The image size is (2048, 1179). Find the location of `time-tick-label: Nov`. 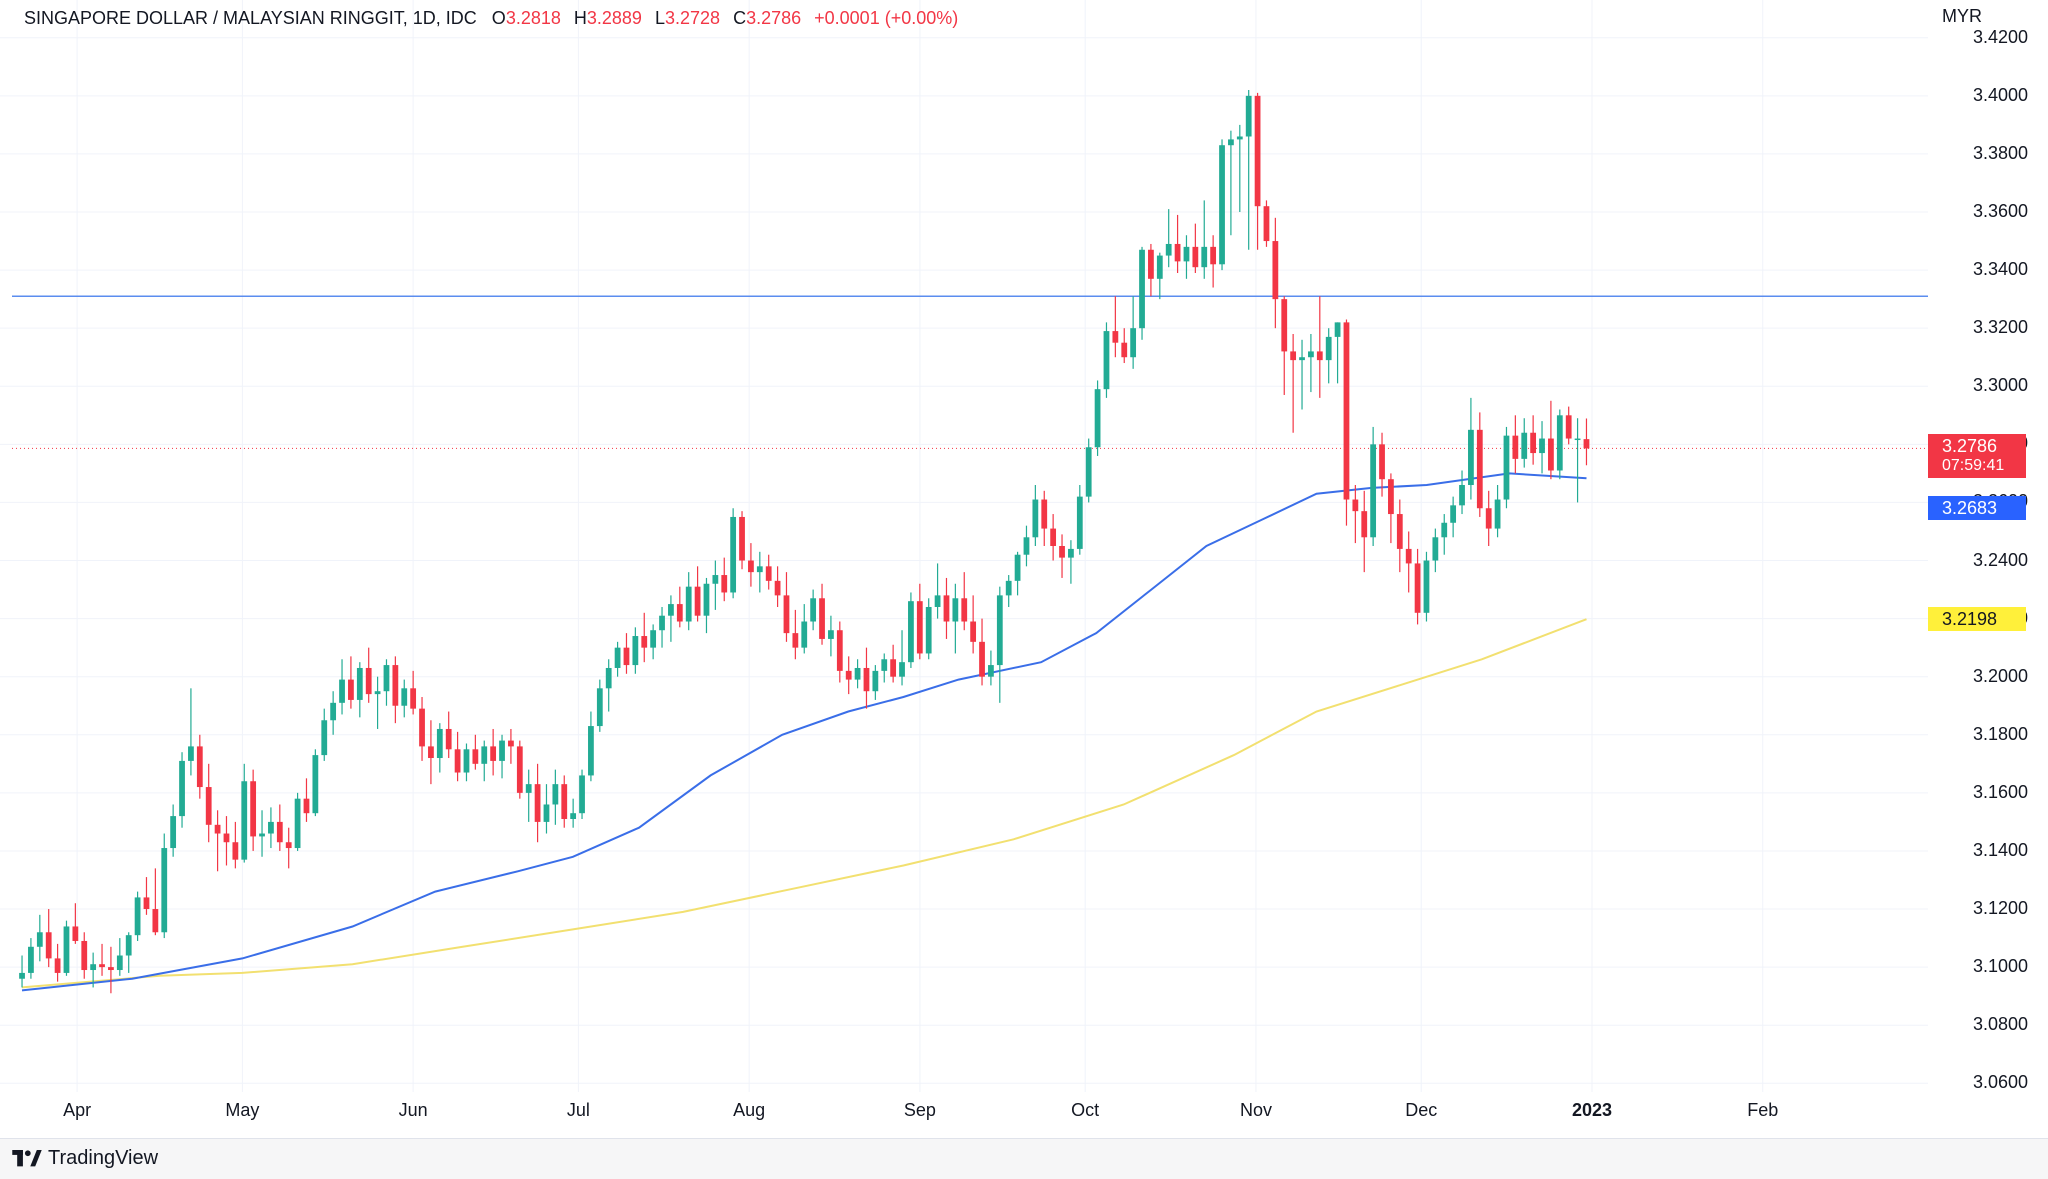

time-tick-label: Nov is located at coordinates (1255, 1110).